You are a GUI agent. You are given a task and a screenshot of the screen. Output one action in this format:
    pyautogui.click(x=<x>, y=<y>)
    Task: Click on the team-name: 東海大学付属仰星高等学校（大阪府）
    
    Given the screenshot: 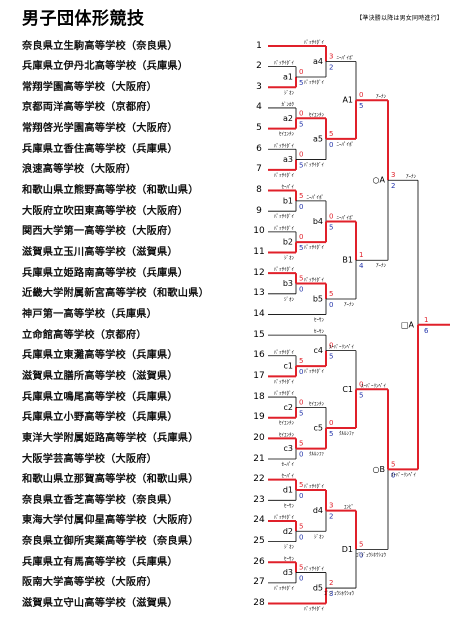 What is the action you would take?
    pyautogui.click(x=110, y=521)
    